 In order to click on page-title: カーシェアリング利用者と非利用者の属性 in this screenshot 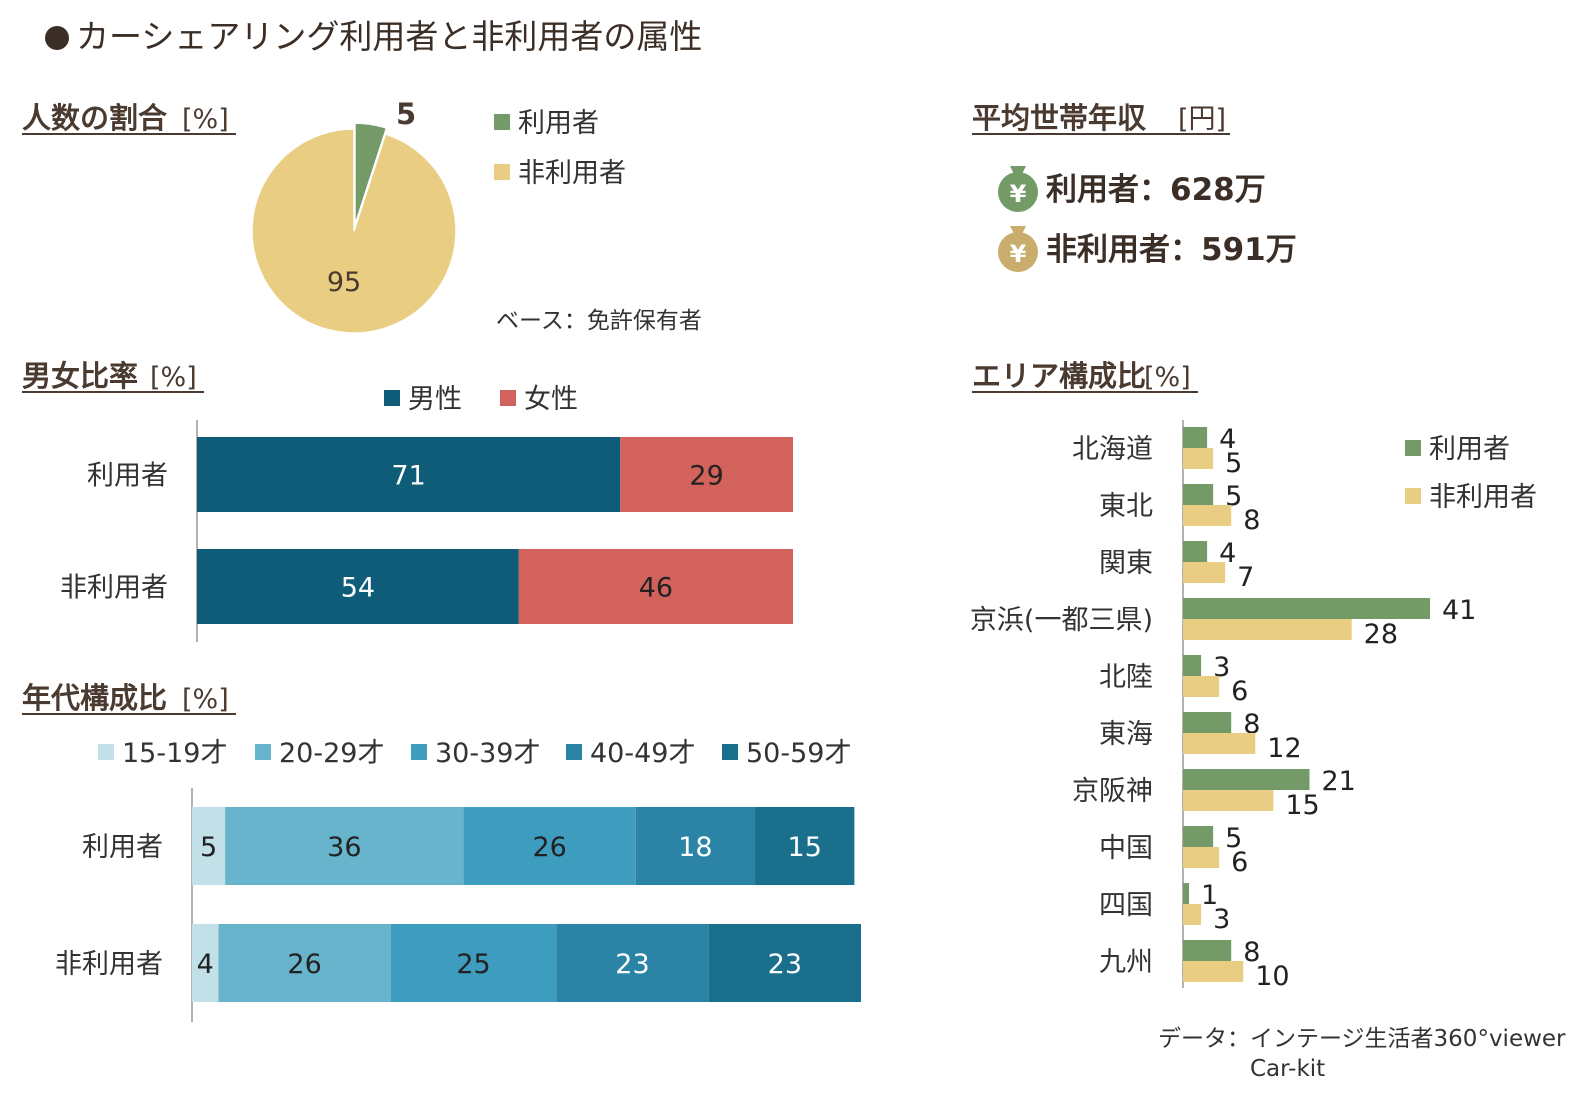, I will do `click(389, 36)`.